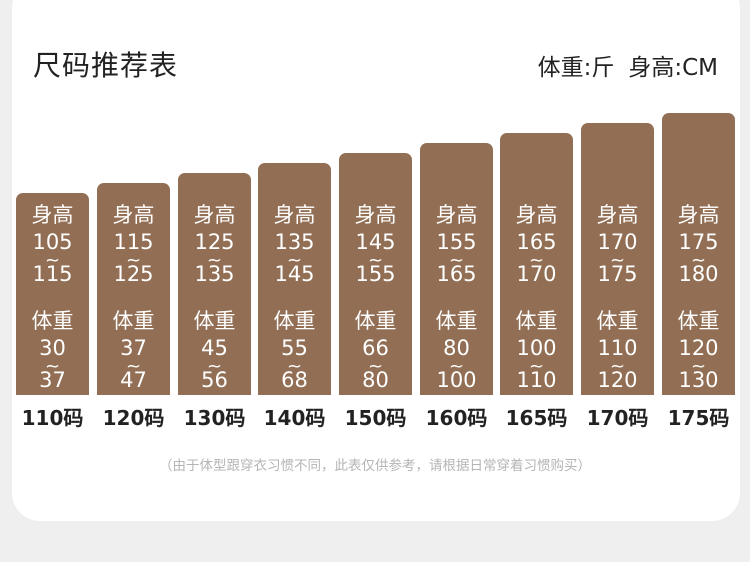 This screenshot has height=562, width=750. I want to click on height-max-value: 165, so click(456, 274).